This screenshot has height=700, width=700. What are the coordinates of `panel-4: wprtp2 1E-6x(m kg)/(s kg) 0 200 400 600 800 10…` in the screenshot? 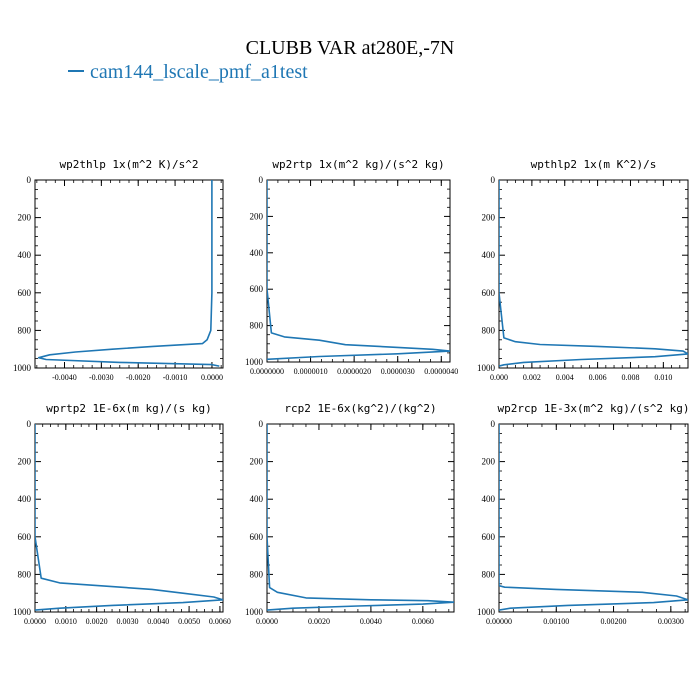 It's located at (122, 514).